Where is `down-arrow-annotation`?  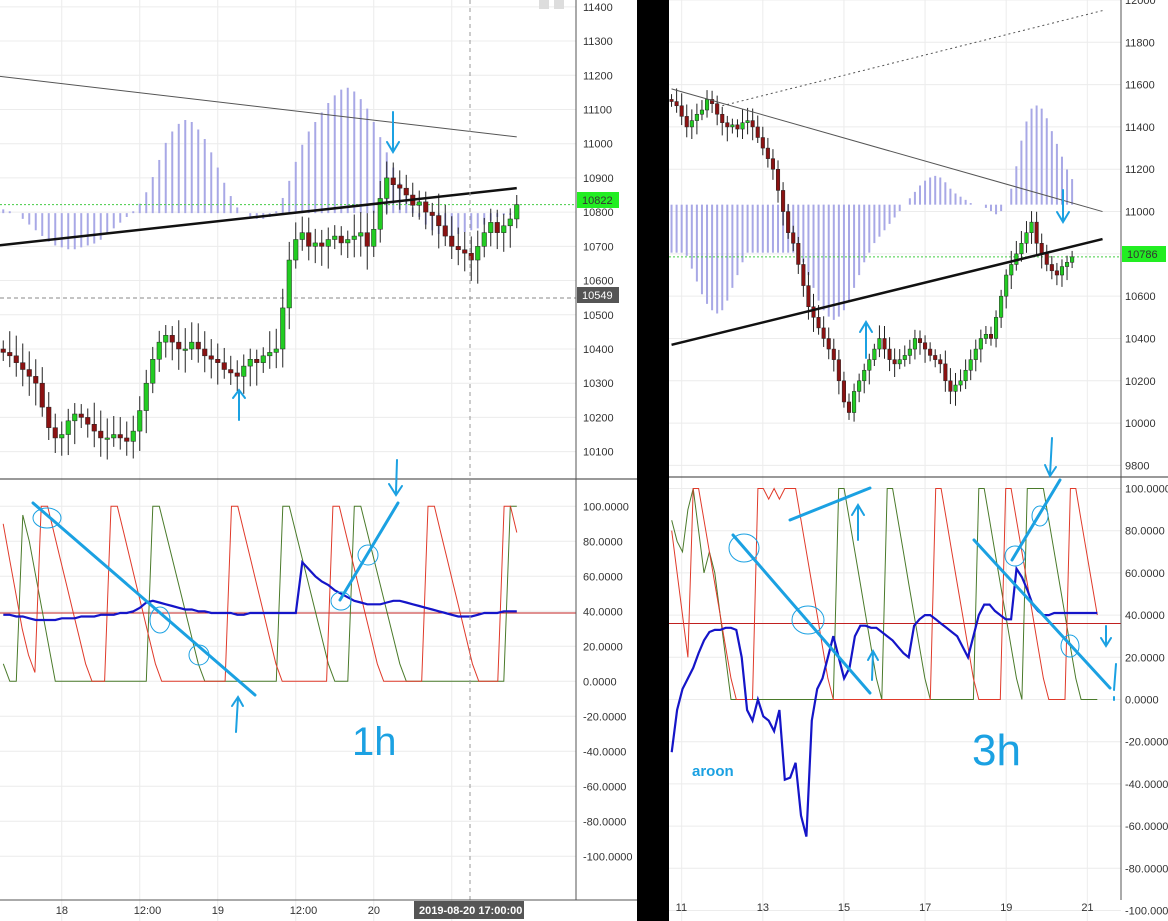 down-arrow-annotation is located at coordinates (393, 132).